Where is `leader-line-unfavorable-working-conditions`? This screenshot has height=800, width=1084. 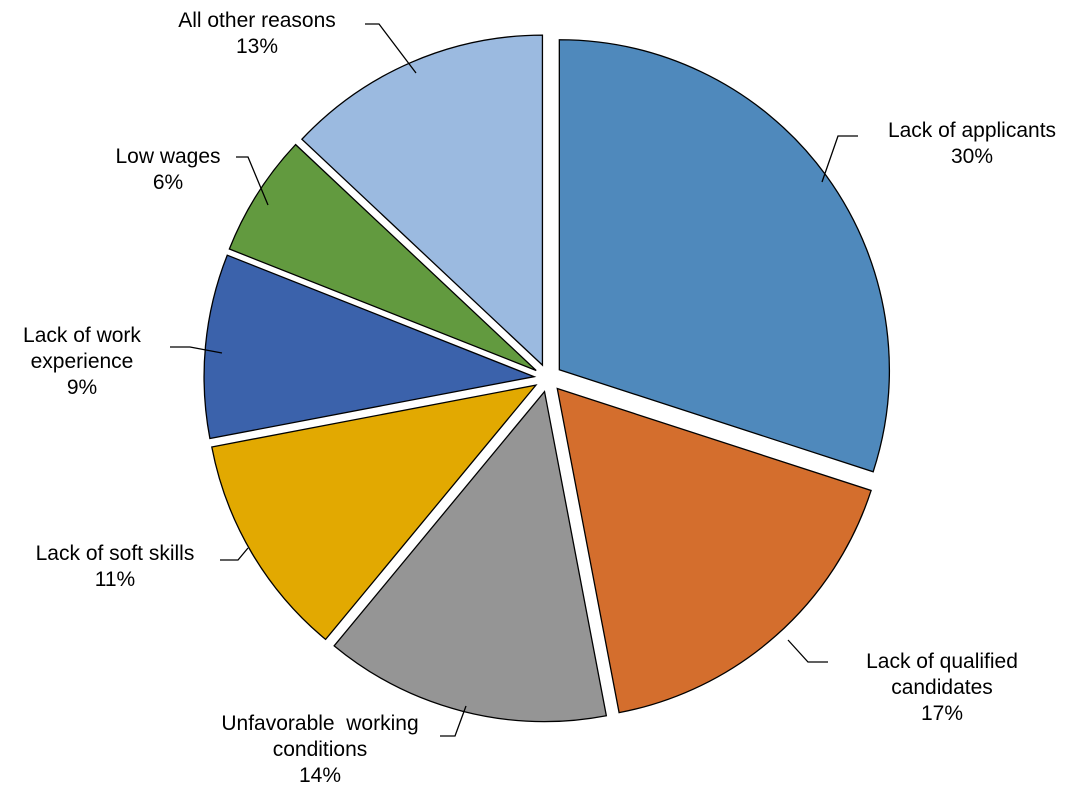
leader-line-unfavorable-working-conditions is located at coordinates (453, 721).